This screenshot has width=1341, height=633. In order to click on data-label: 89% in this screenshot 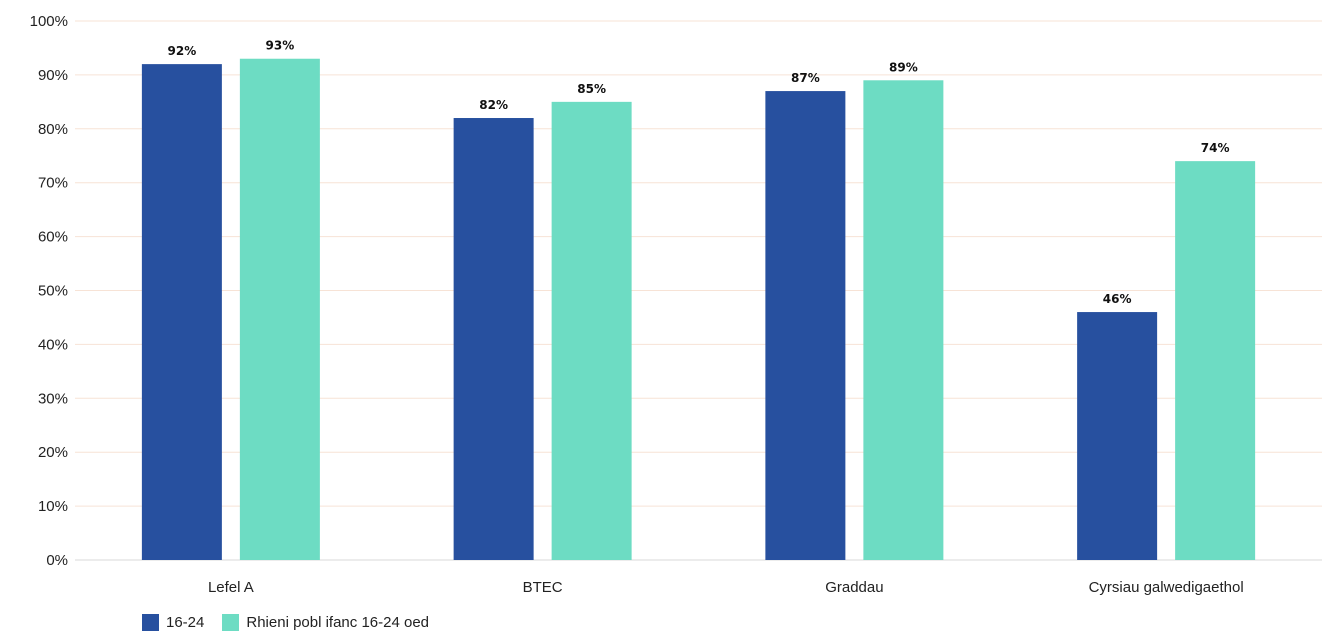, I will do `click(903, 67)`.